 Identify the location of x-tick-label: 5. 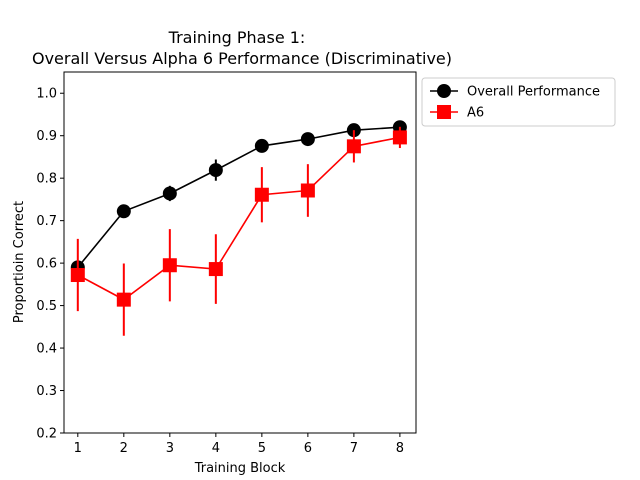
(262, 448).